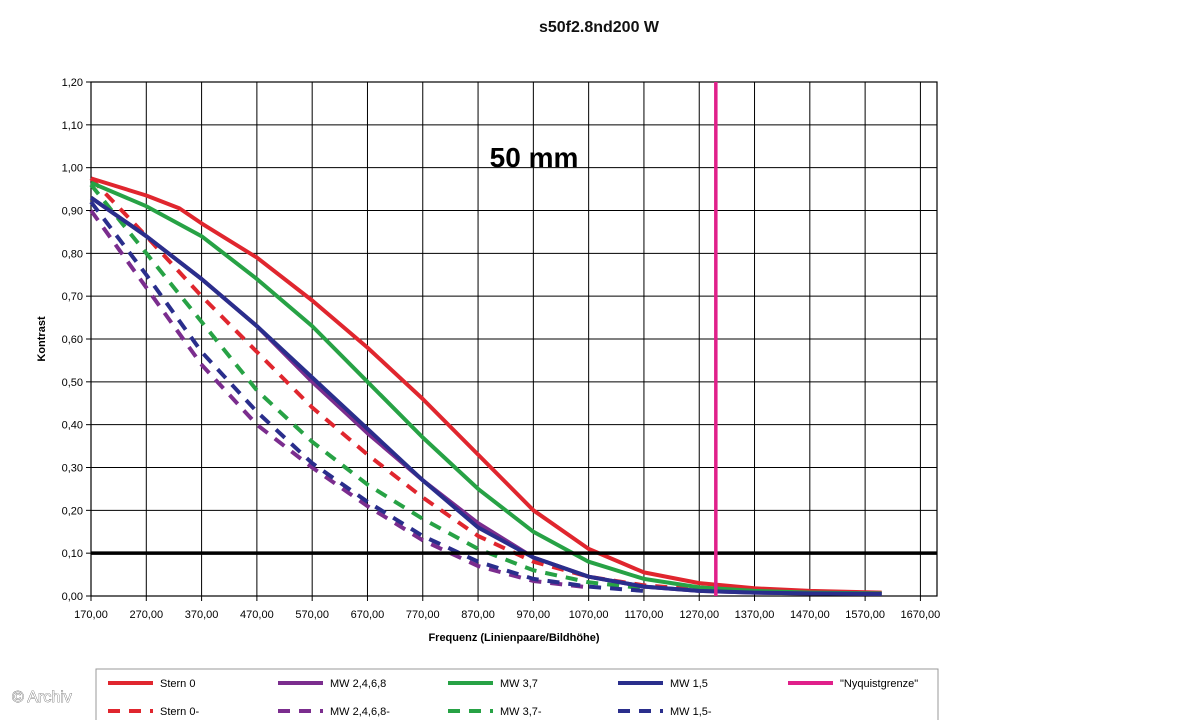 This screenshot has width=1199, height=720. I want to click on x-tick-label: 970,00, so click(534, 615).